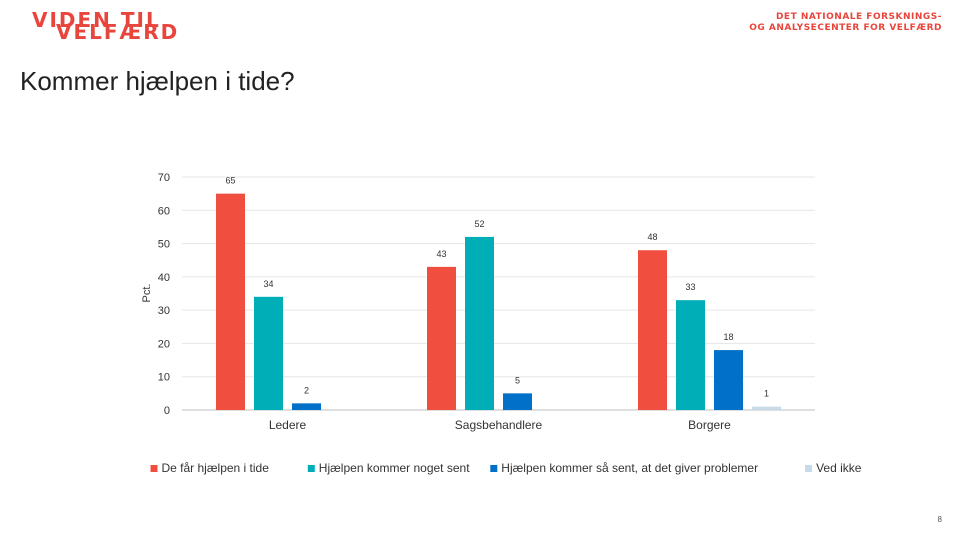 The height and width of the screenshot is (540, 960). I want to click on x-tick-label: Borgere, so click(709, 425).